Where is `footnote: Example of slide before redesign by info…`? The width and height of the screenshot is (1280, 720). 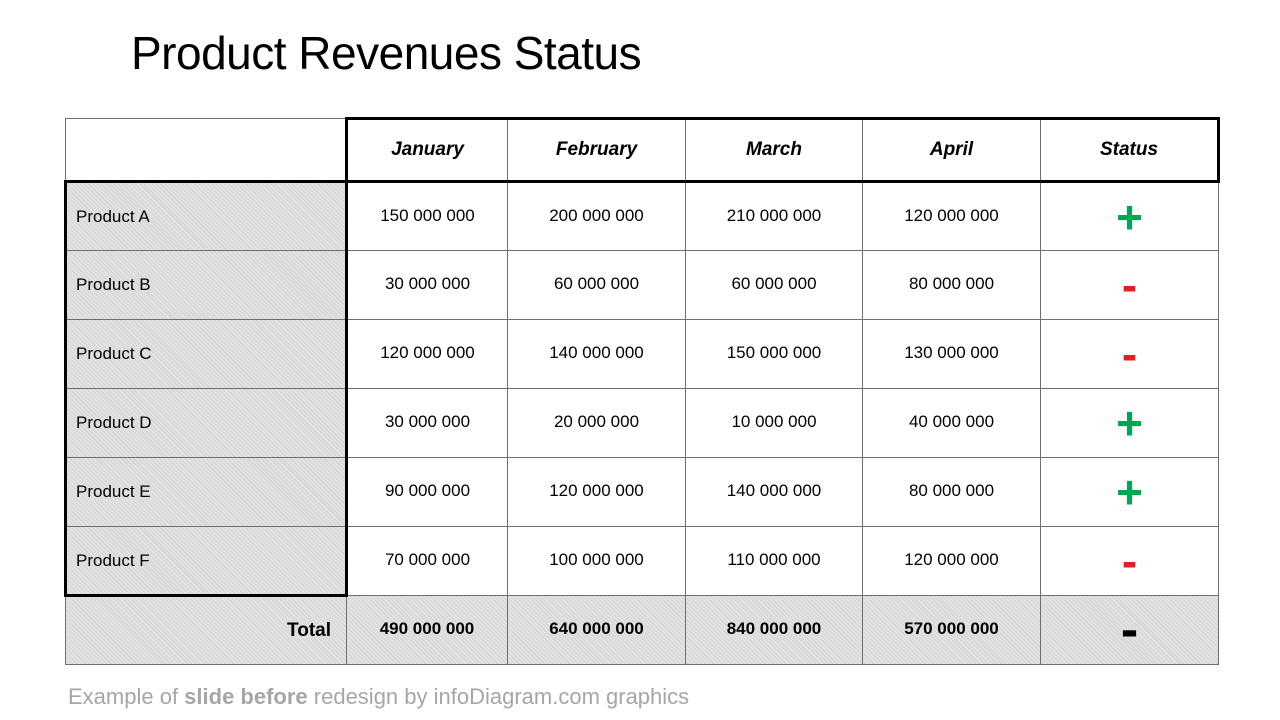 footnote: Example of slide before redesign by info… is located at coordinates (378, 697).